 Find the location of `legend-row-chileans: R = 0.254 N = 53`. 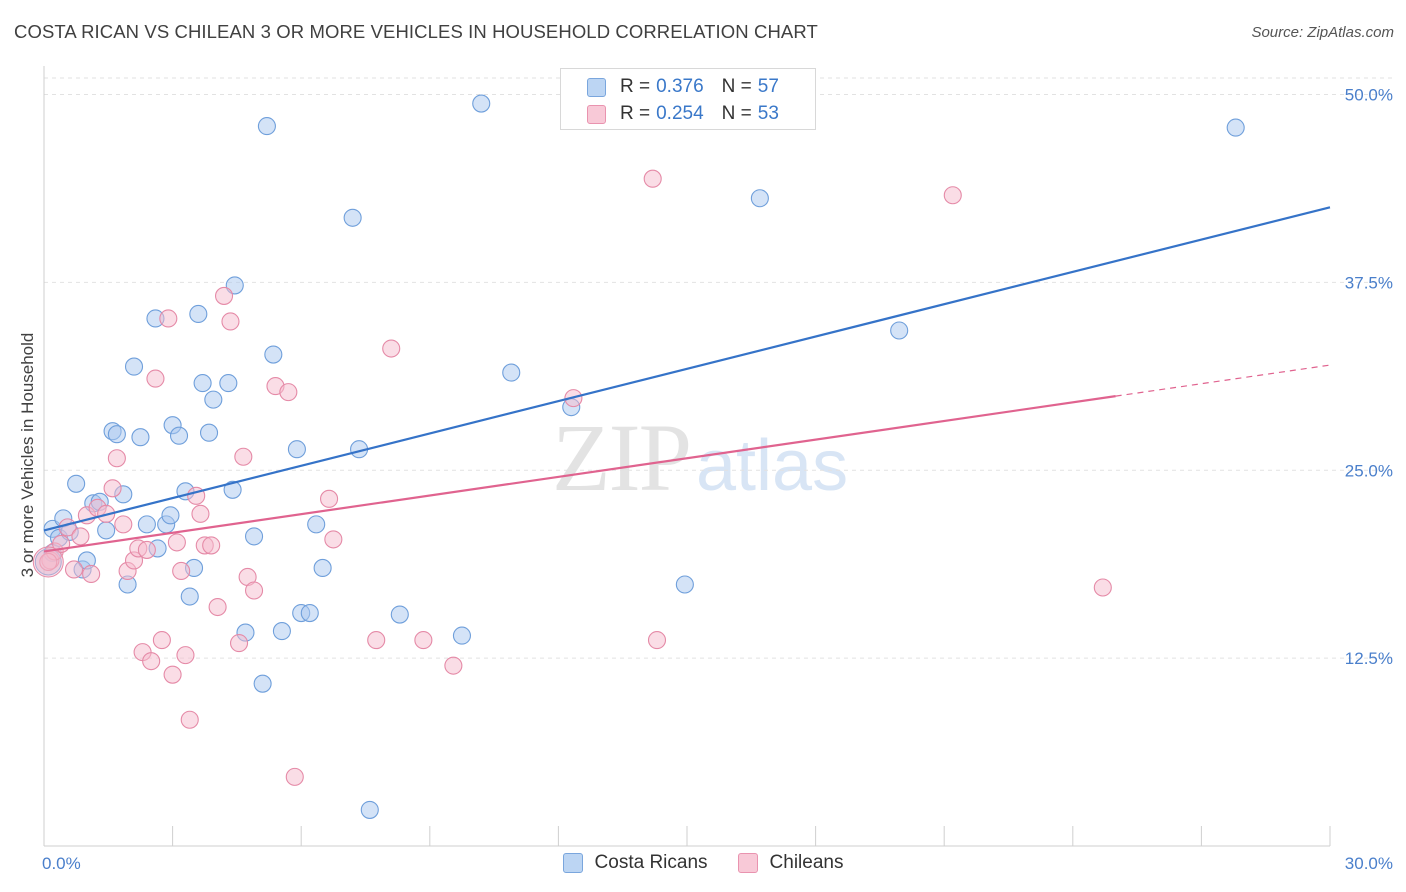

legend-row-chileans: R = 0.254 N = 53 is located at coordinates (683, 114).